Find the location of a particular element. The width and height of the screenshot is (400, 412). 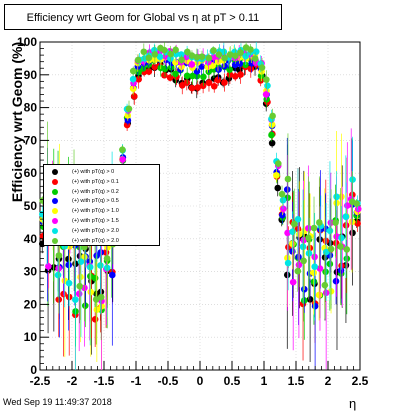

y-axis-label: Efficiency wrt Geom (%) is located at coordinates (17, 122).